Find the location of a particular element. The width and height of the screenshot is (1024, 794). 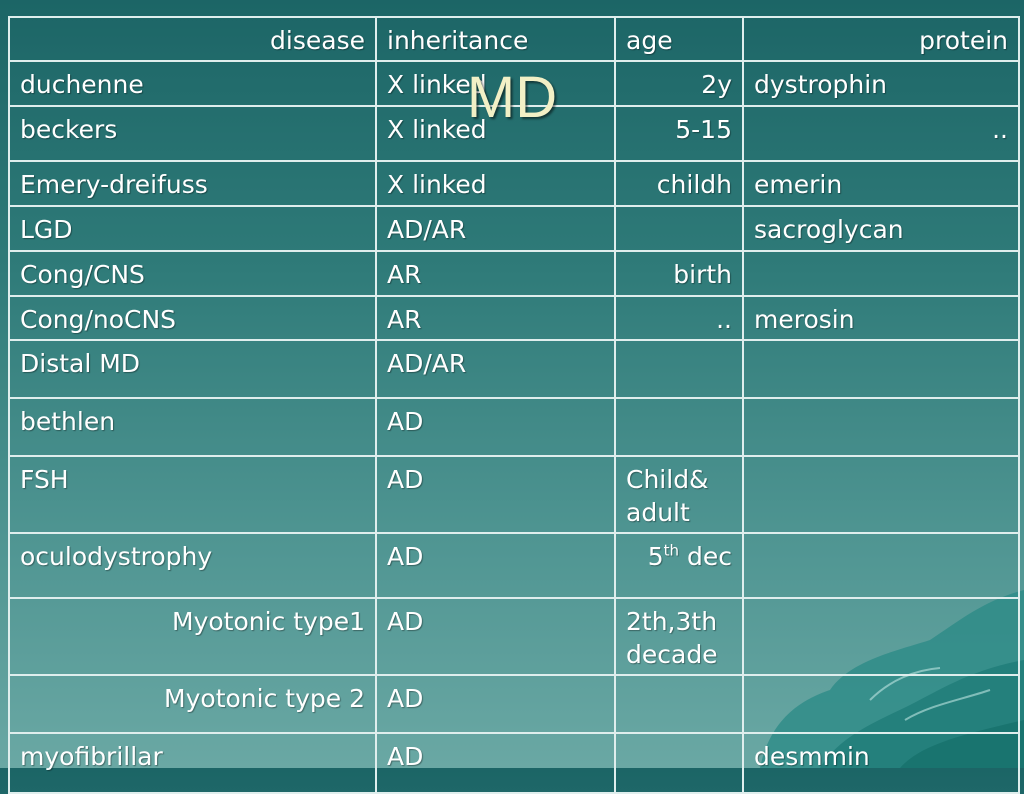

table-row: Distal MD AD/AR is located at coordinates (514, 369).